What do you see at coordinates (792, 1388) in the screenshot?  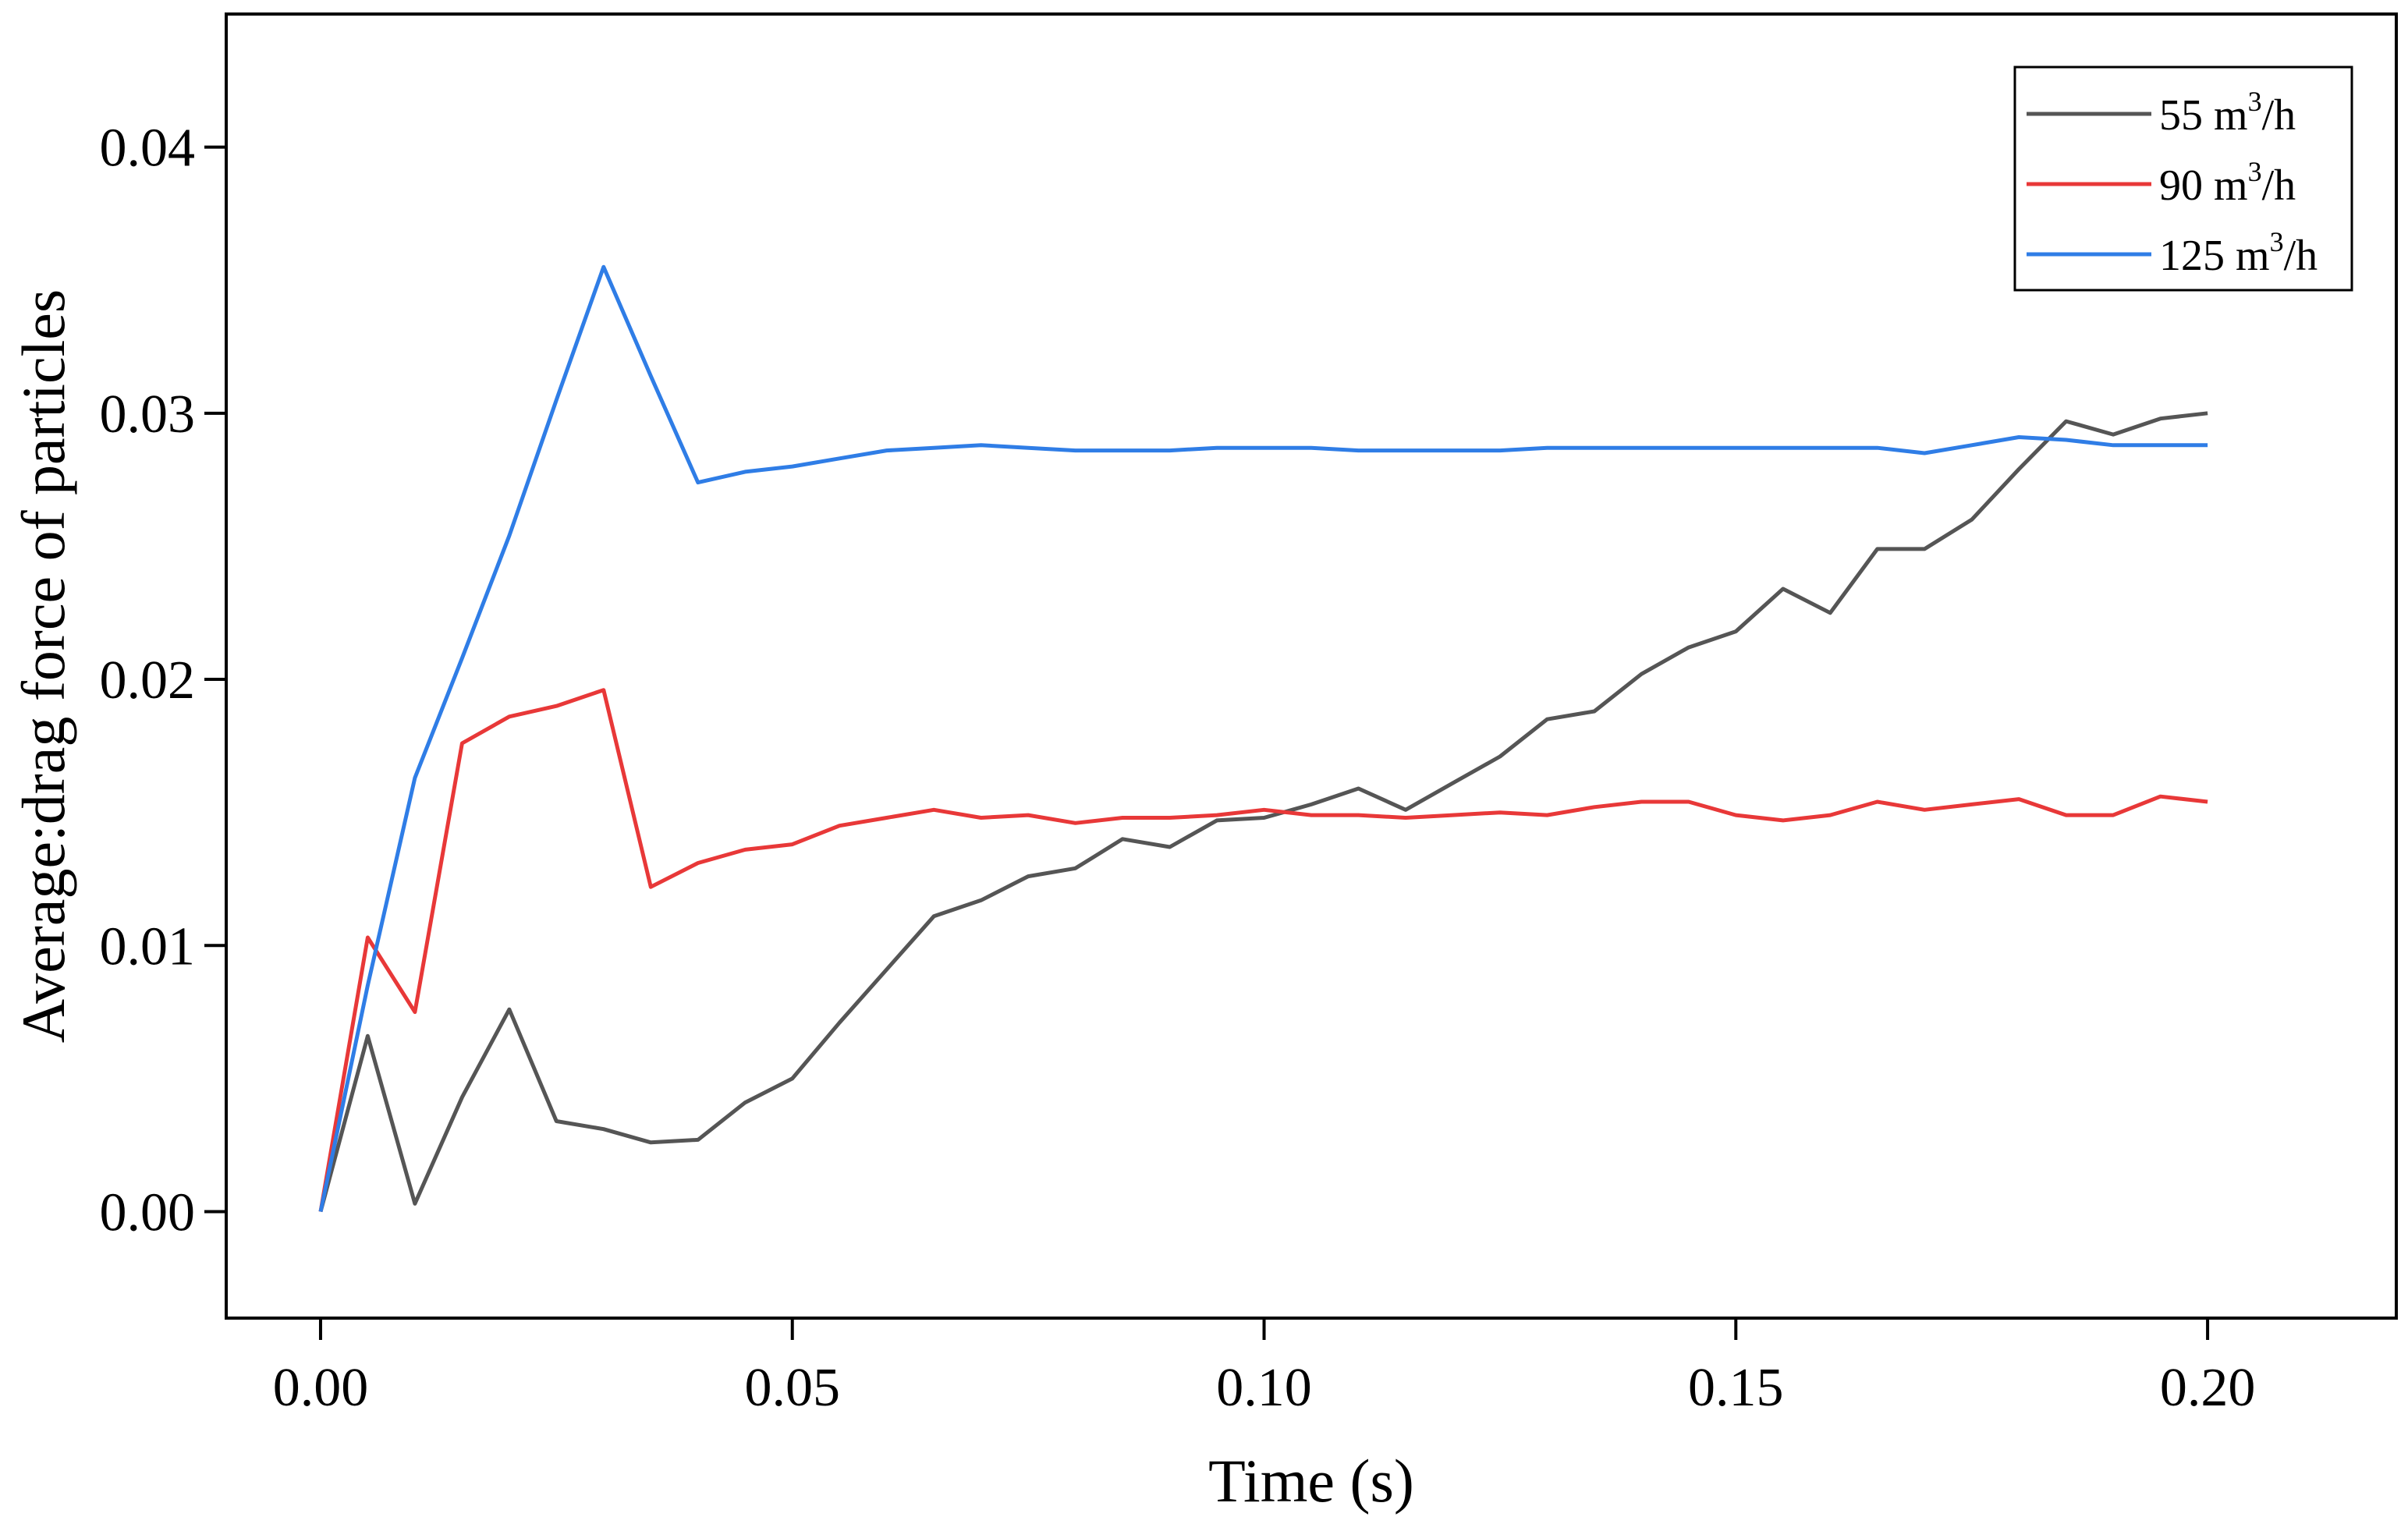 I see `x-tick-label: 0.05` at bounding box center [792, 1388].